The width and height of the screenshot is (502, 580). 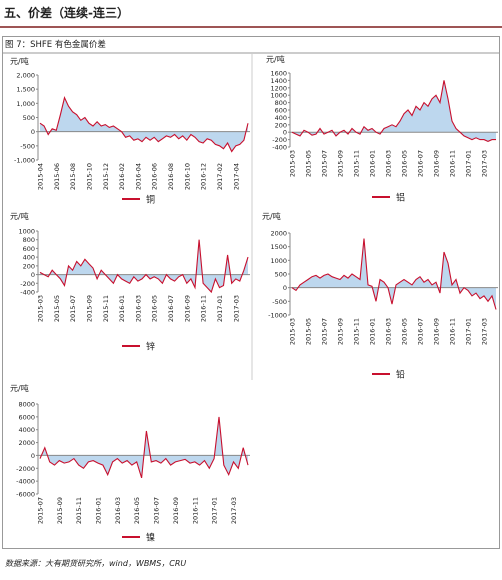 What do you see at coordinates (24, 161) in the screenshot?
I see `y-tick-label: -1,000` at bounding box center [24, 161].